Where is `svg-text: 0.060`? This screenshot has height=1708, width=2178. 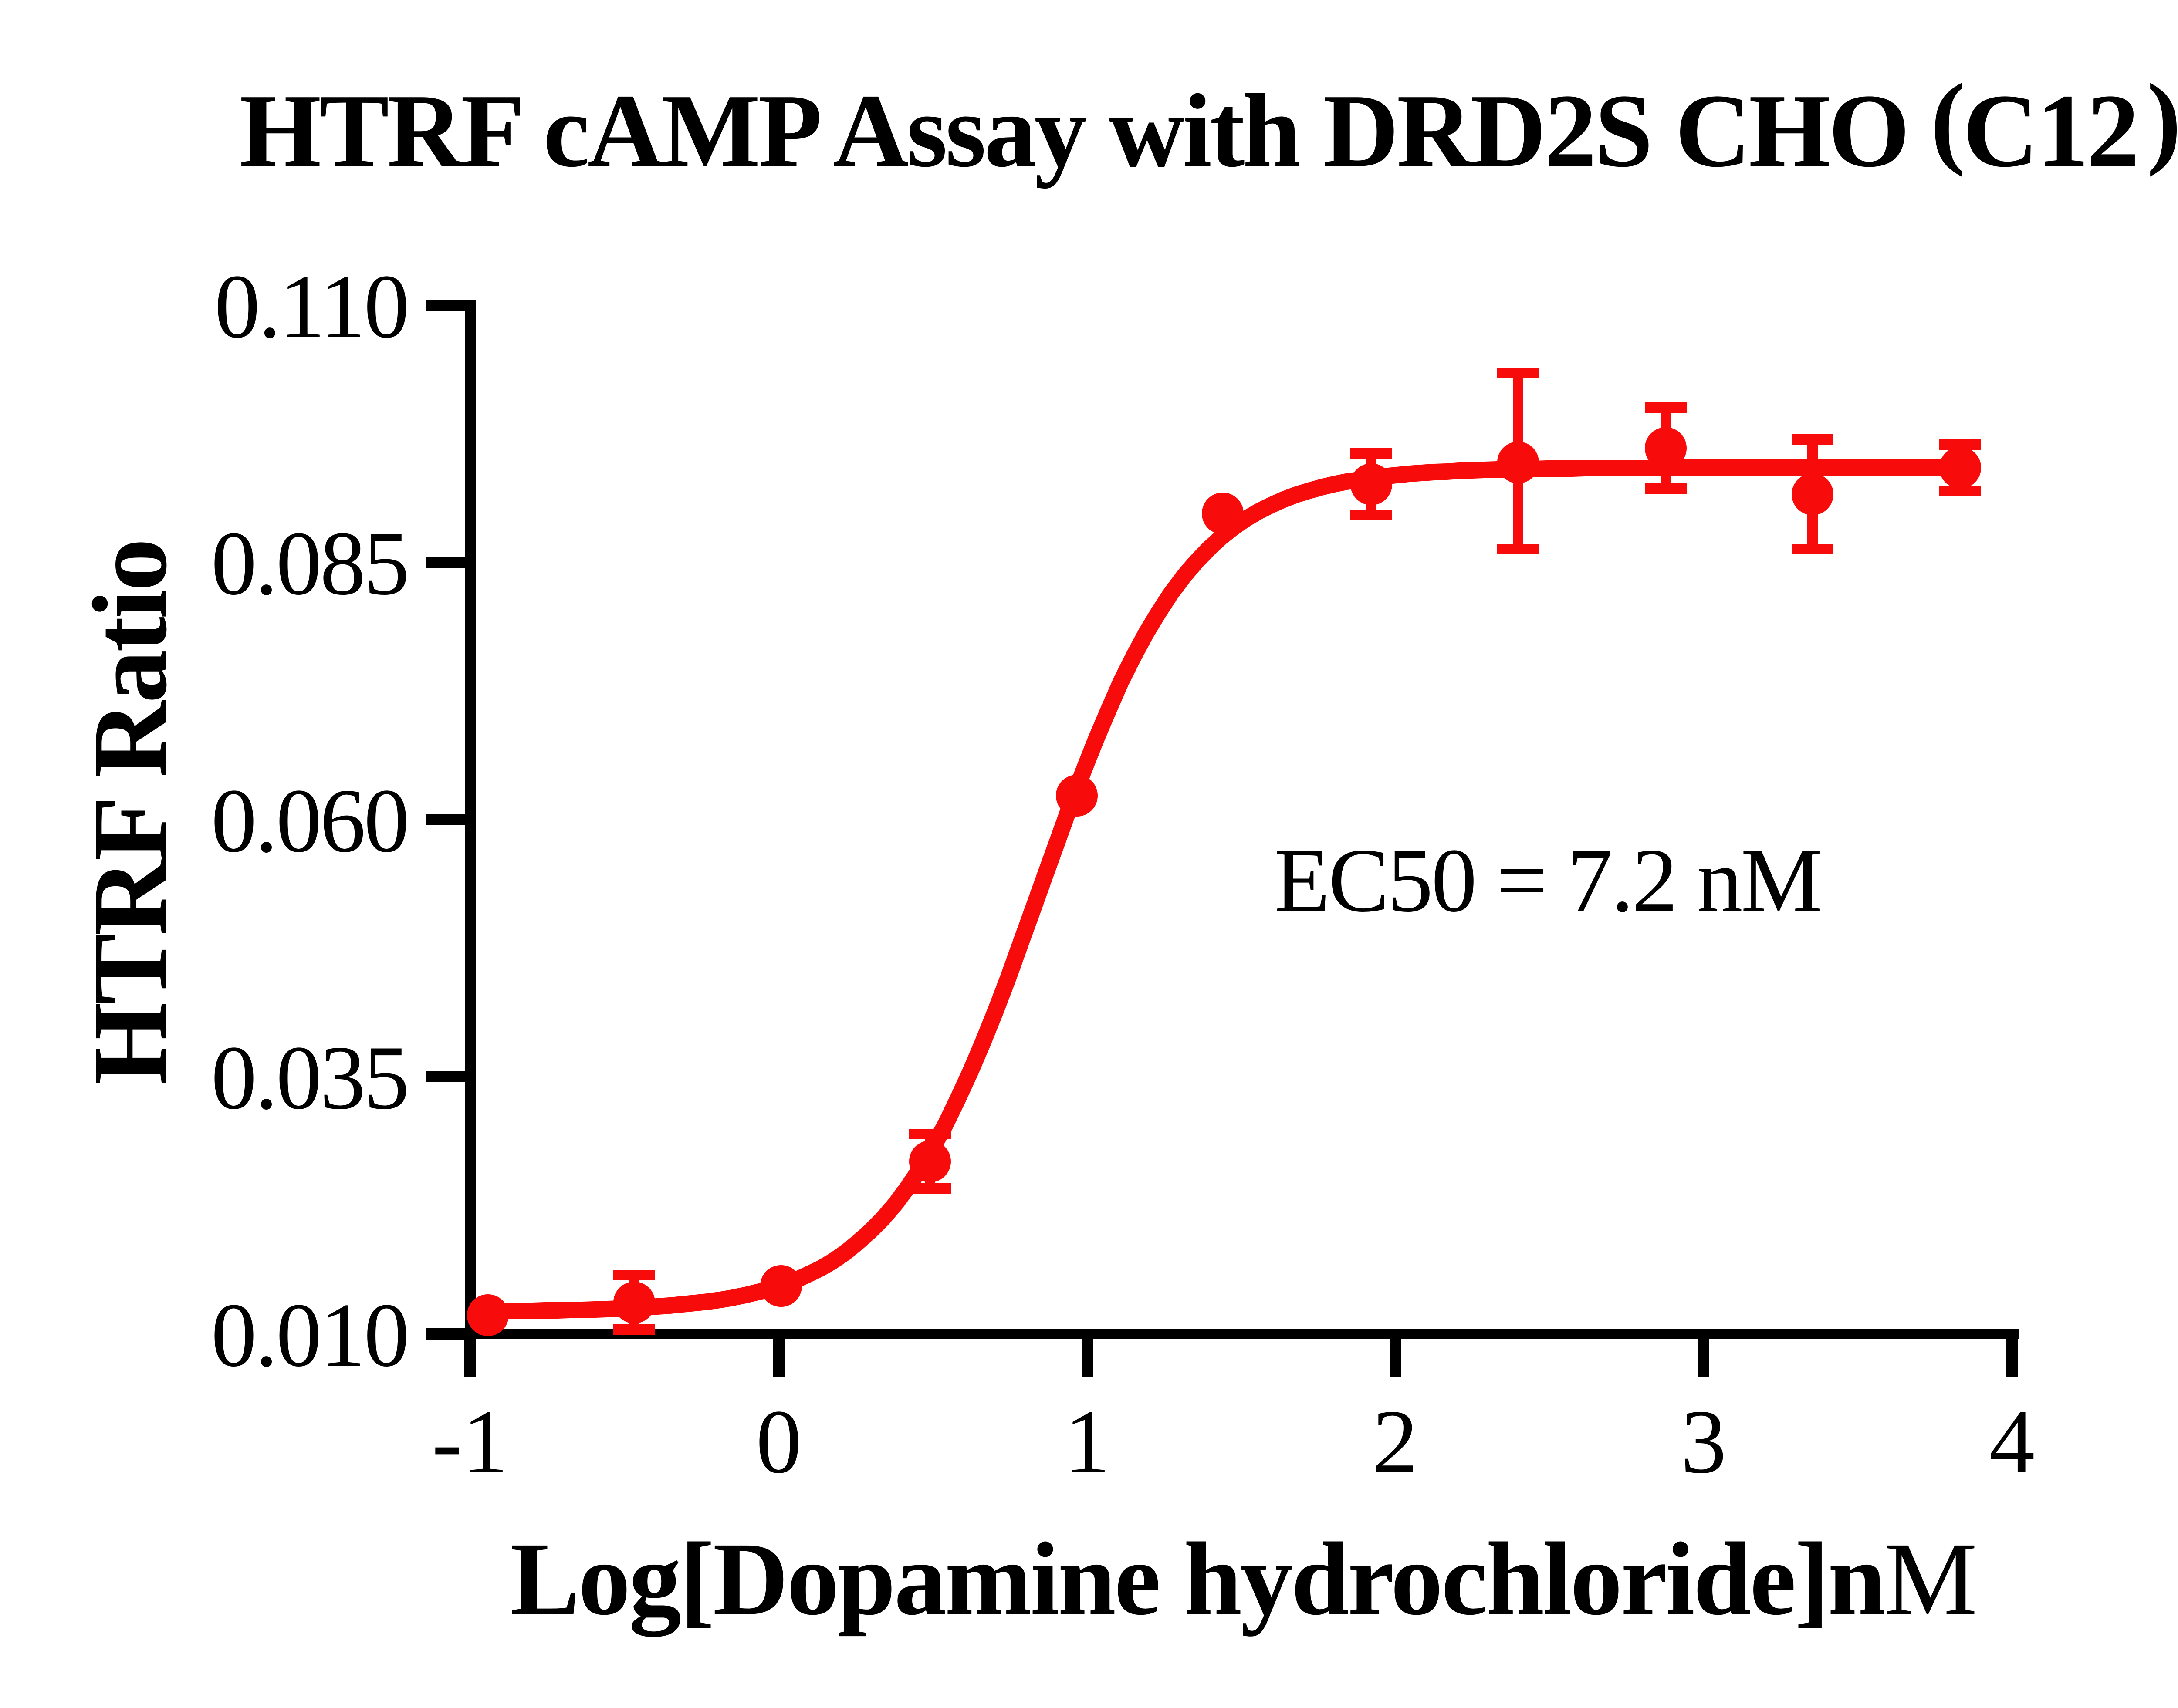
svg-text: 0.060 is located at coordinates (309, 820).